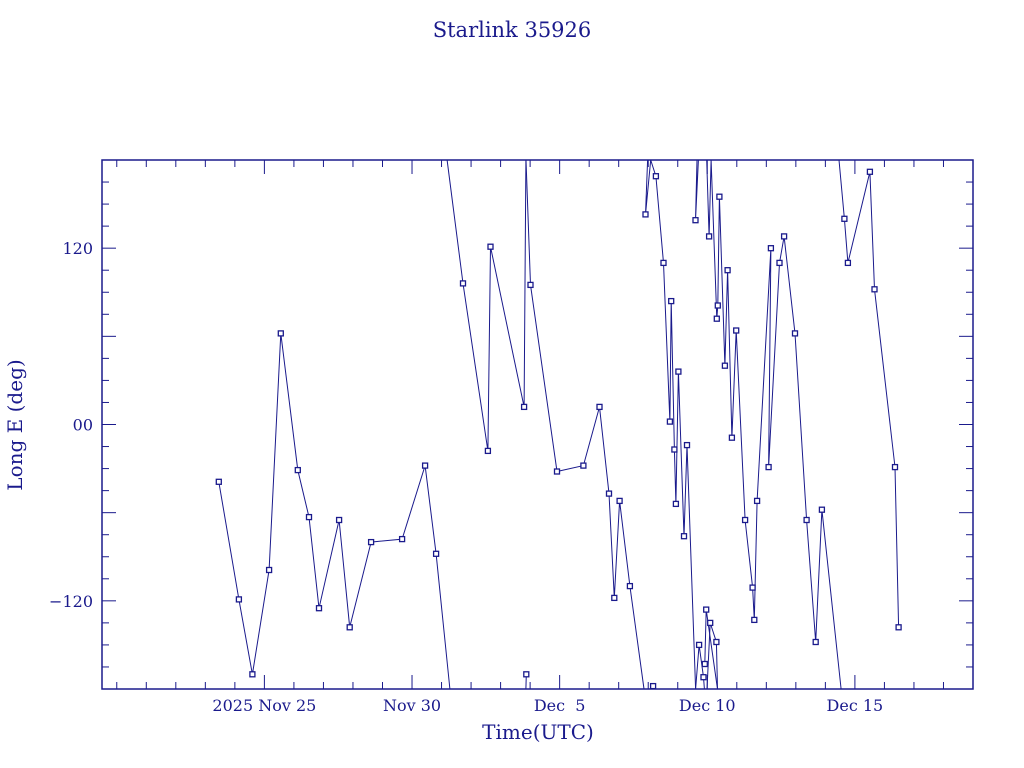 The image size is (1024, 768). Describe the element at coordinates (77, 248) in the screenshot. I see `y-tick-label: 120` at that location.